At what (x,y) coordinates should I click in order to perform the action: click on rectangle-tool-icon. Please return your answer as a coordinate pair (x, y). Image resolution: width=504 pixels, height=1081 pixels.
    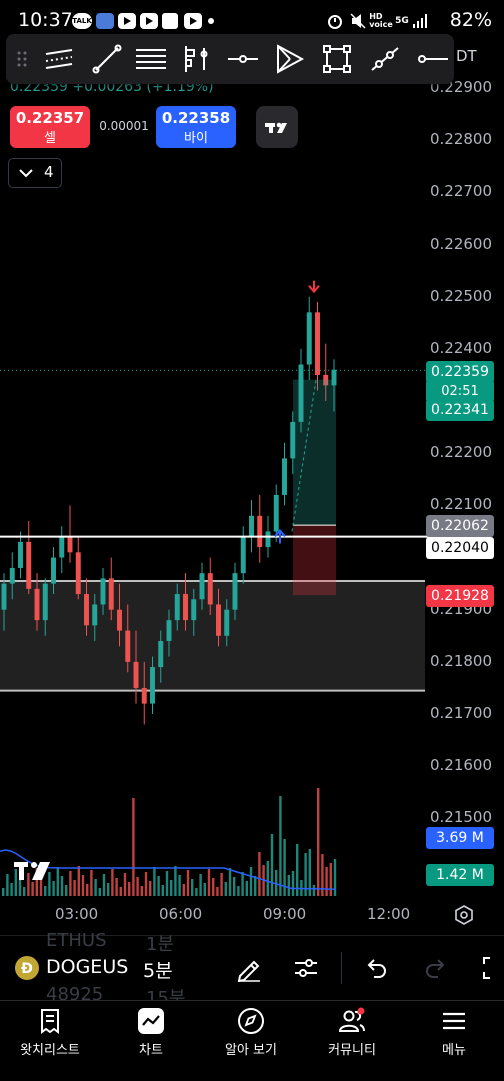
    Looking at the image, I should click on (337, 59).